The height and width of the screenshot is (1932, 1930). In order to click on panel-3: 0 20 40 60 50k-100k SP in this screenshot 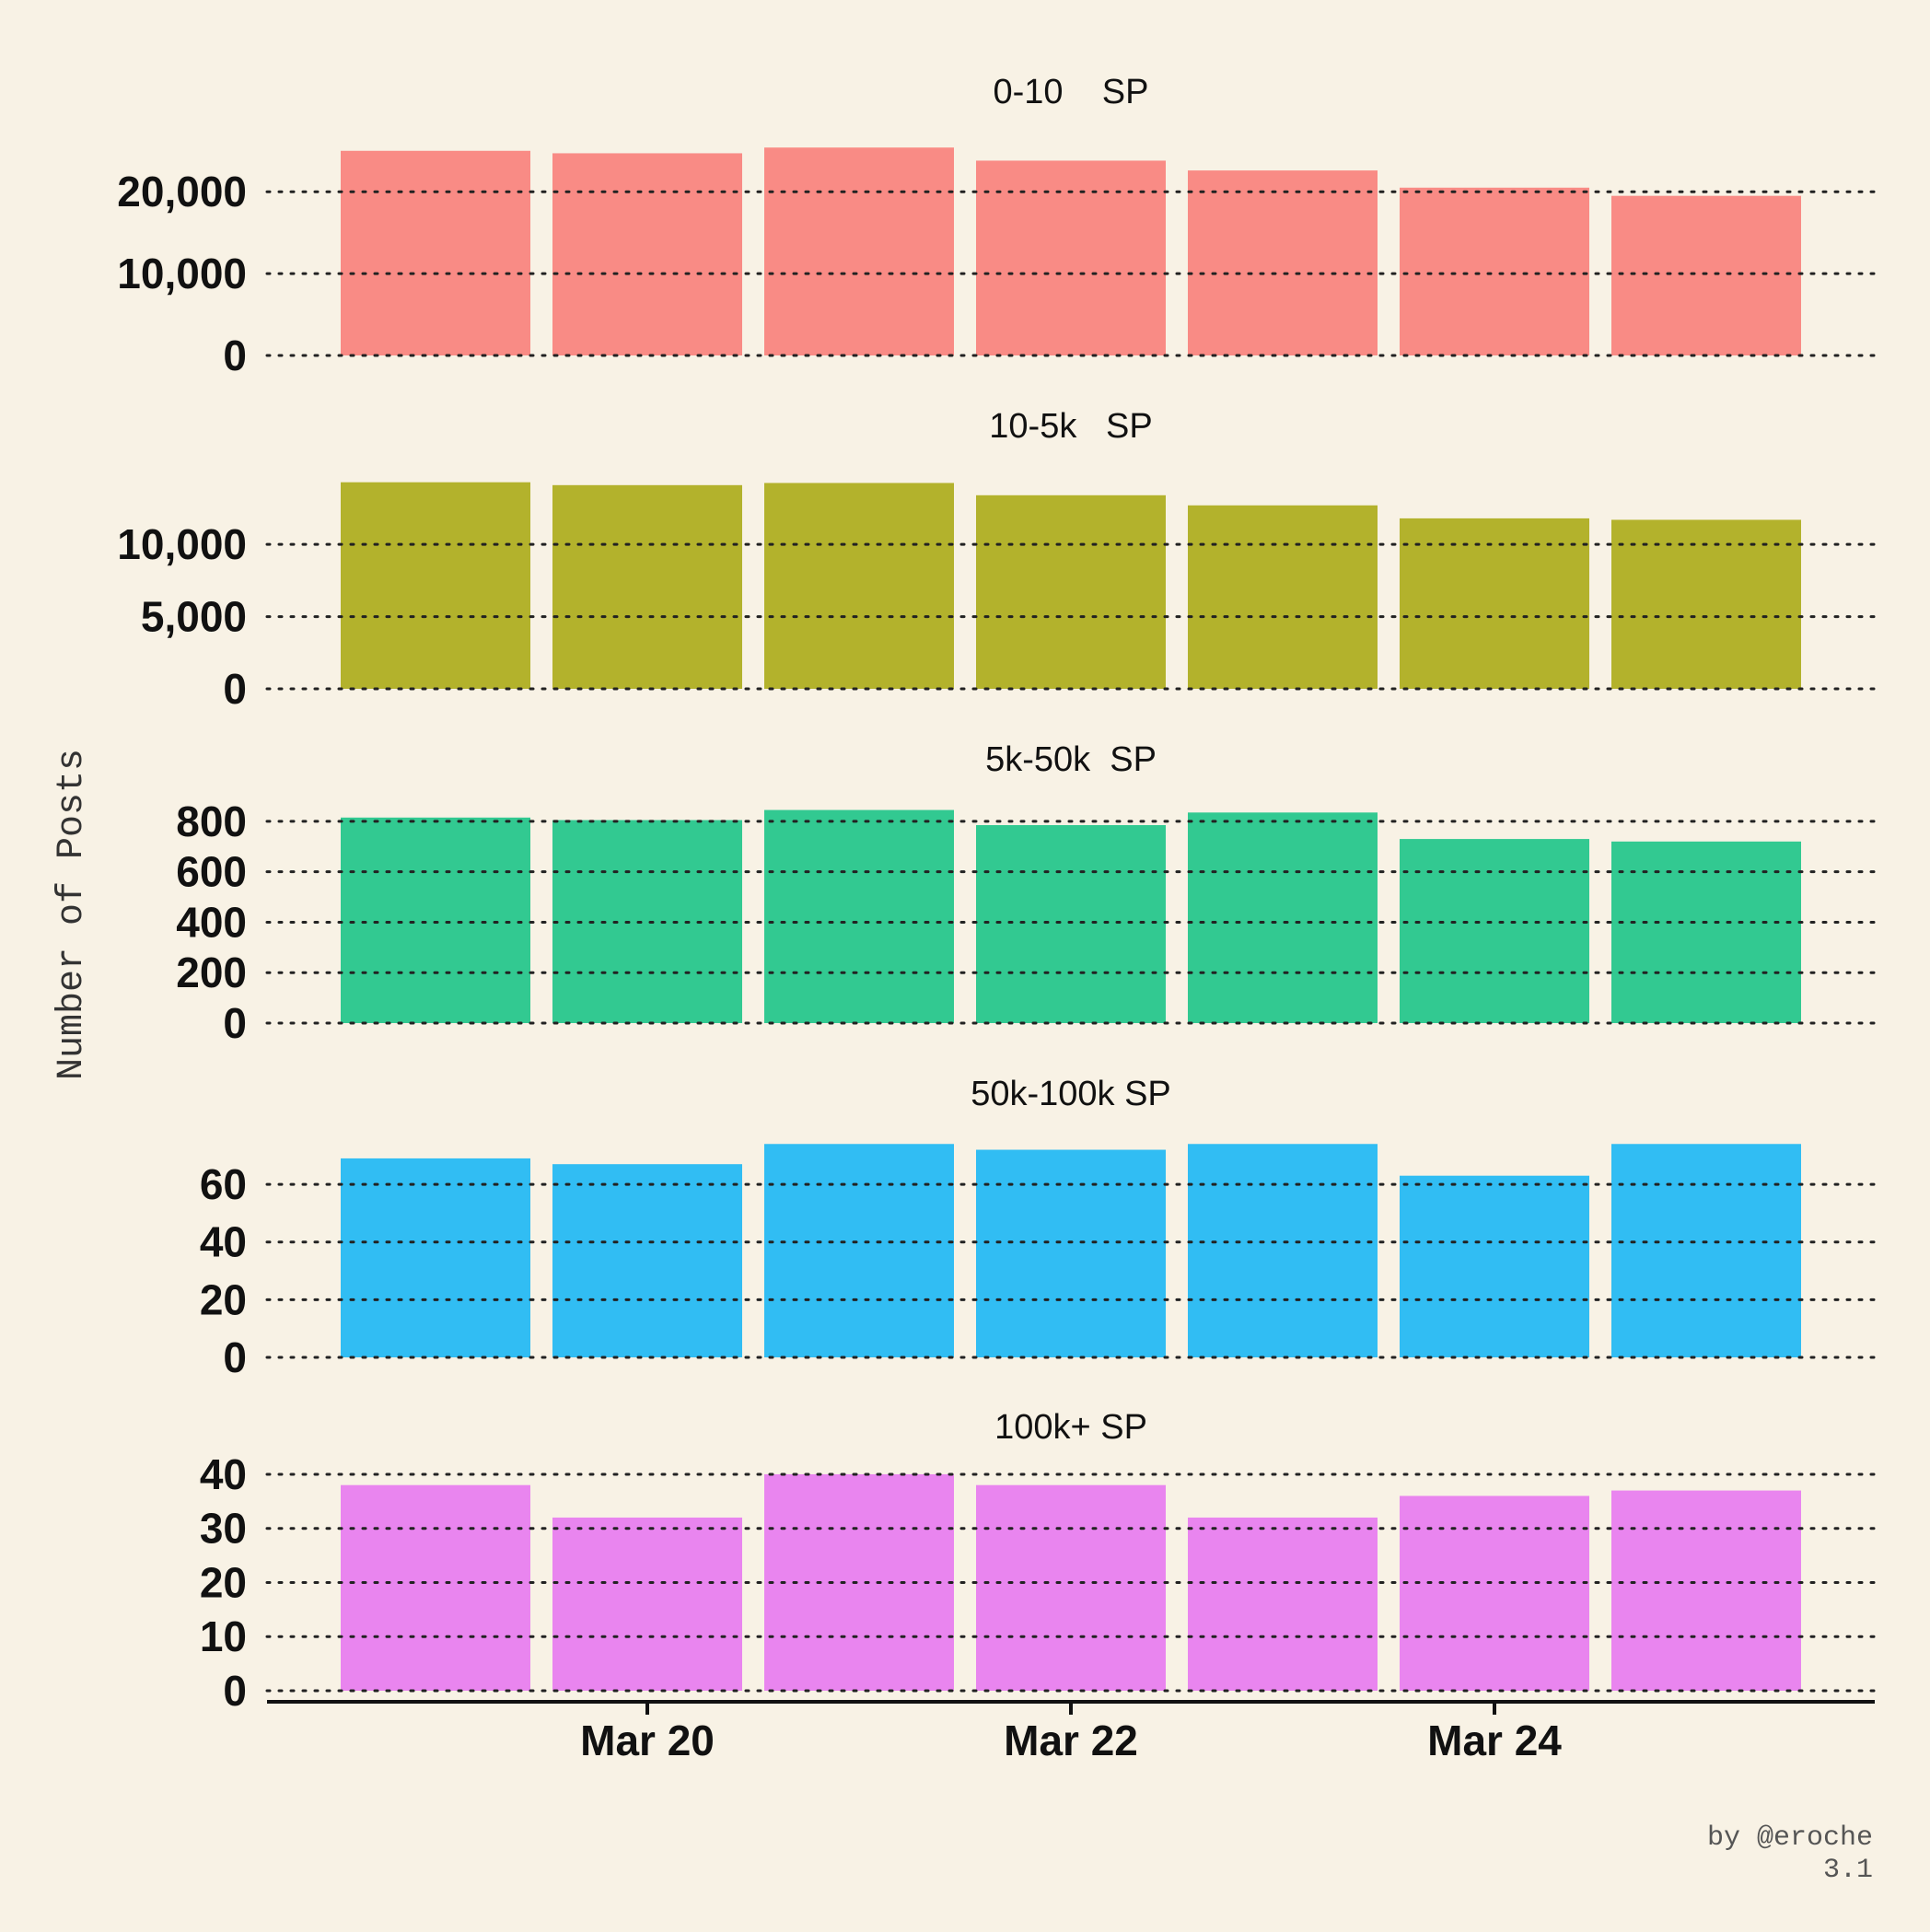, I will do `click(1038, 1228)`.